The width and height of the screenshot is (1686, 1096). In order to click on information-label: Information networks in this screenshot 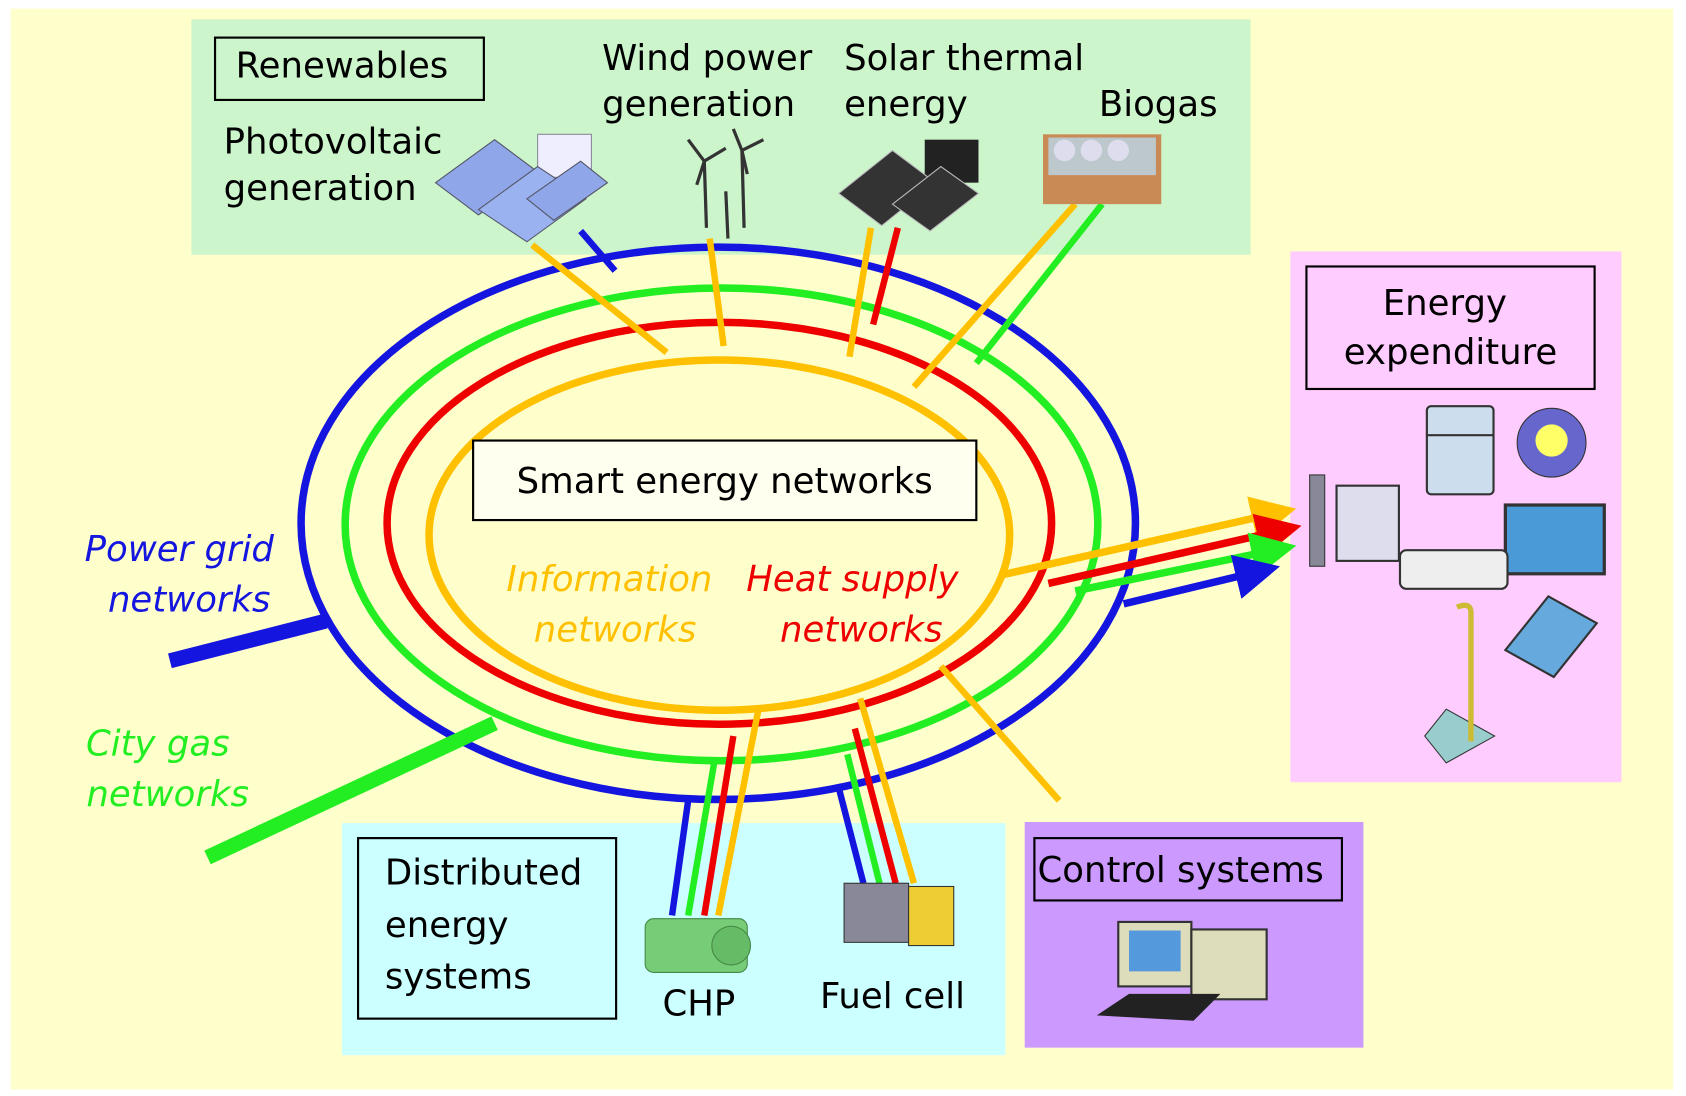, I will do `click(614, 604)`.